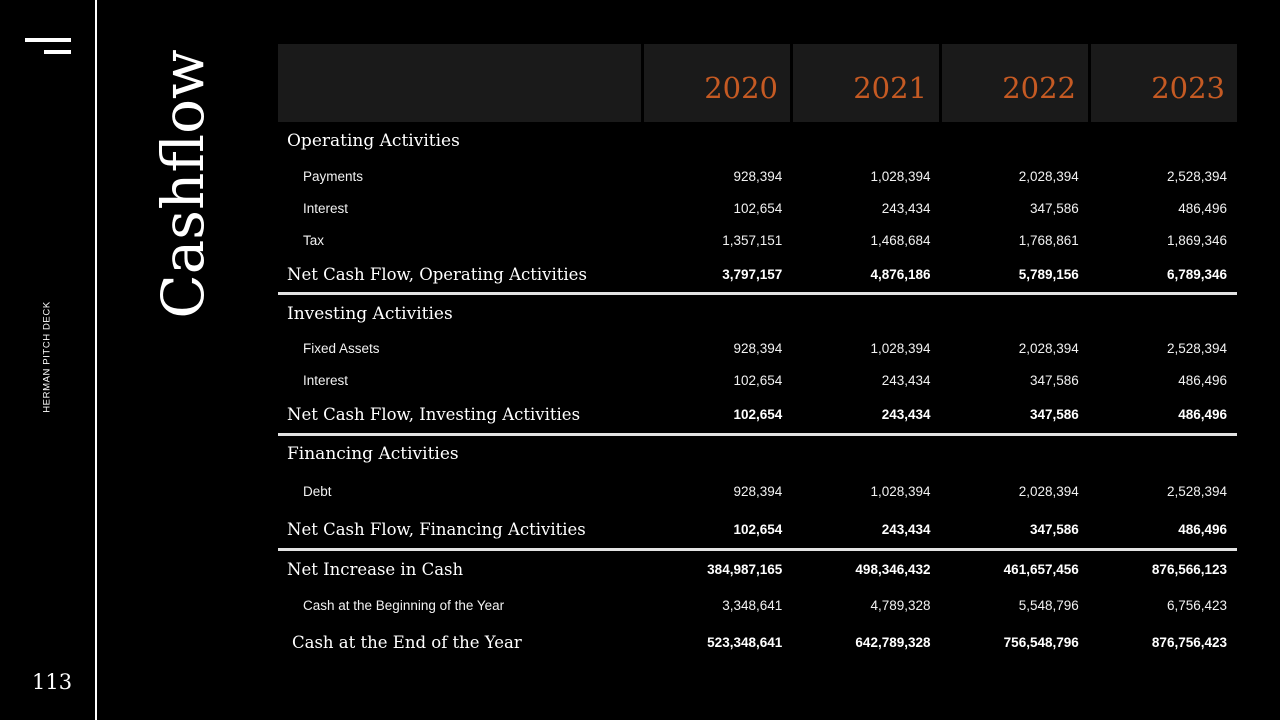 Image resolution: width=1280 pixels, height=720 pixels. Describe the element at coordinates (373, 454) in the screenshot. I see `row-label: Financing Activities` at that location.